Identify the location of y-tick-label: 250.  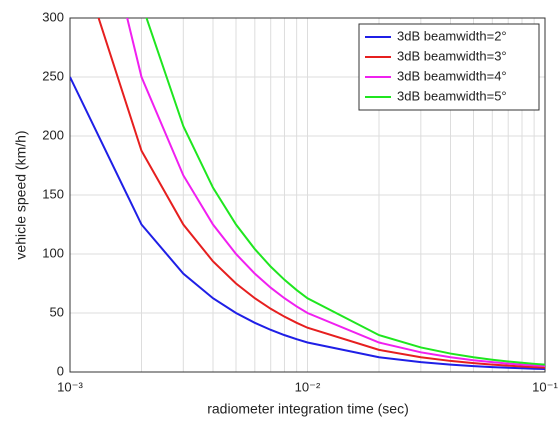
(53, 75).